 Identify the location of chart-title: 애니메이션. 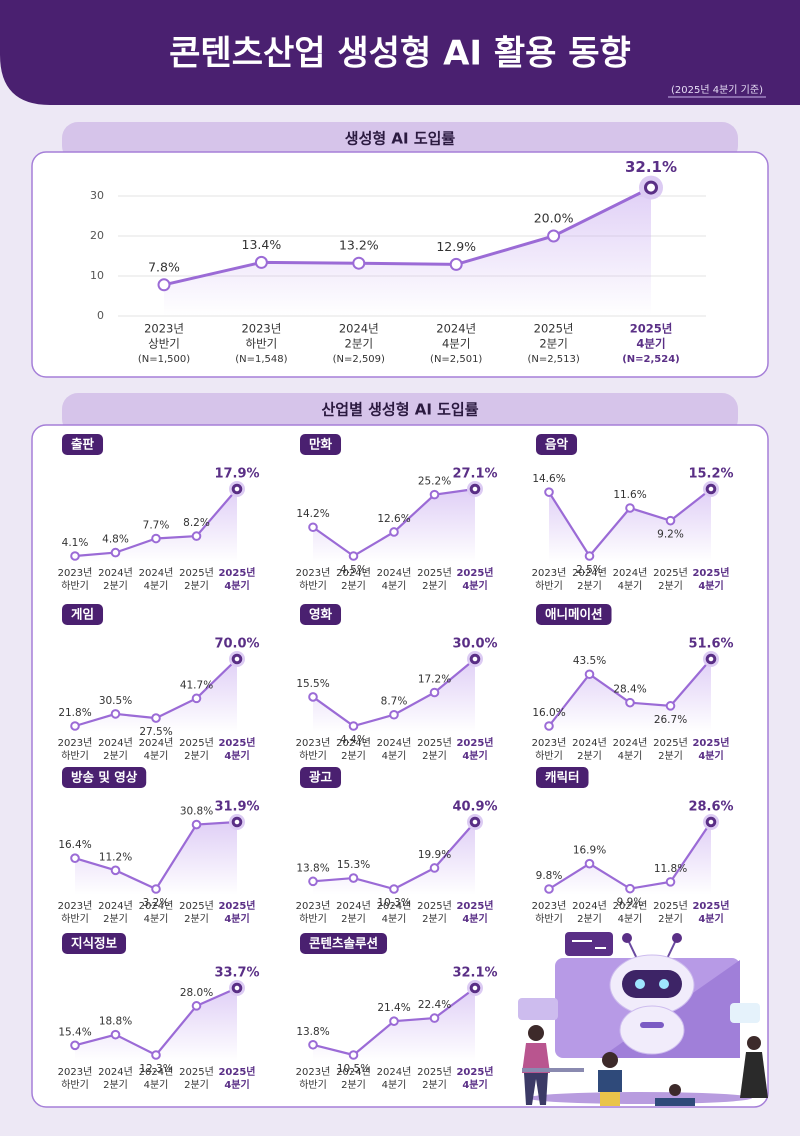
(574, 614).